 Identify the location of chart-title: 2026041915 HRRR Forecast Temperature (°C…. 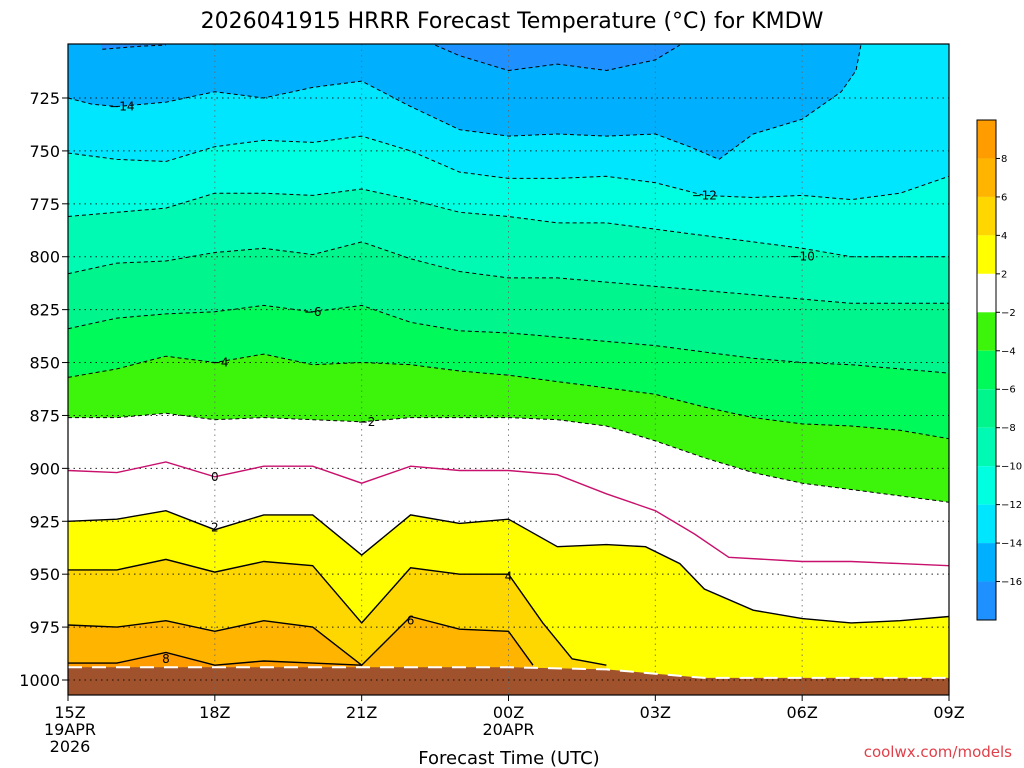
(512, 21).